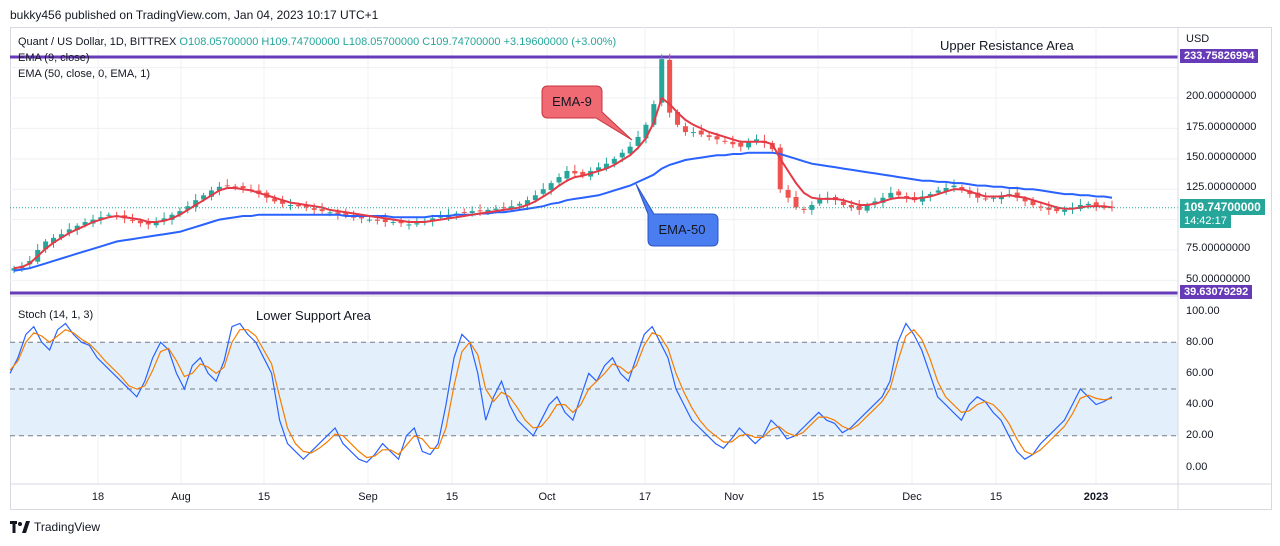 Image resolution: width=1280 pixels, height=546 pixels. I want to click on time-tick: 2023, so click(1096, 497).